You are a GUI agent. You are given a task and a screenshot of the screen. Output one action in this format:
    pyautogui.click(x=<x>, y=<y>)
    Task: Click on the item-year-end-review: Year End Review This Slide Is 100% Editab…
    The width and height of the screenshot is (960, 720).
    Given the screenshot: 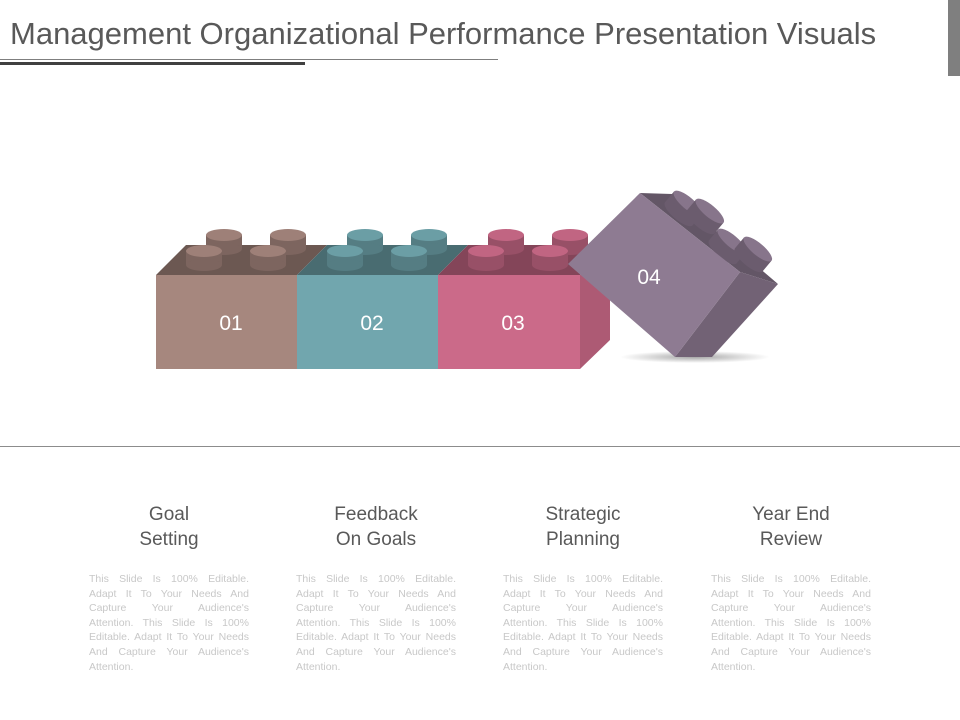 What is the action you would take?
    pyautogui.click(x=791, y=588)
    